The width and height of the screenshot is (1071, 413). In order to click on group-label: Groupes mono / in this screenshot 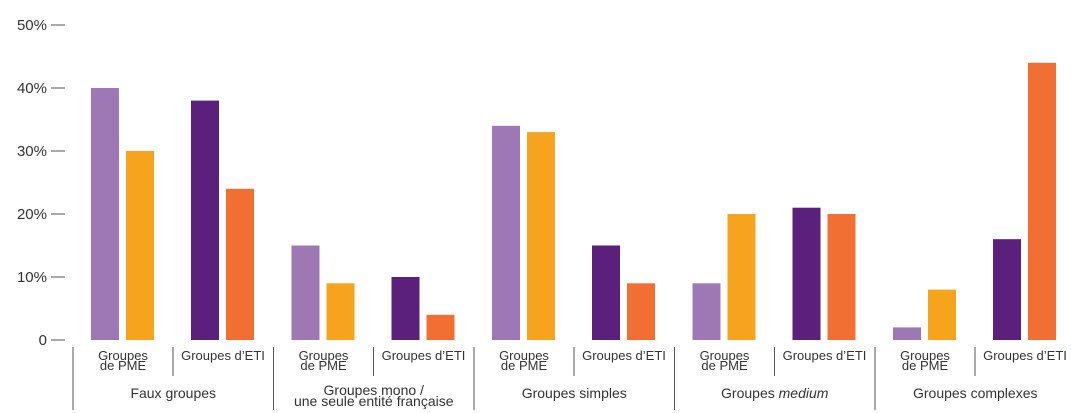, I will do `click(374, 390)`.